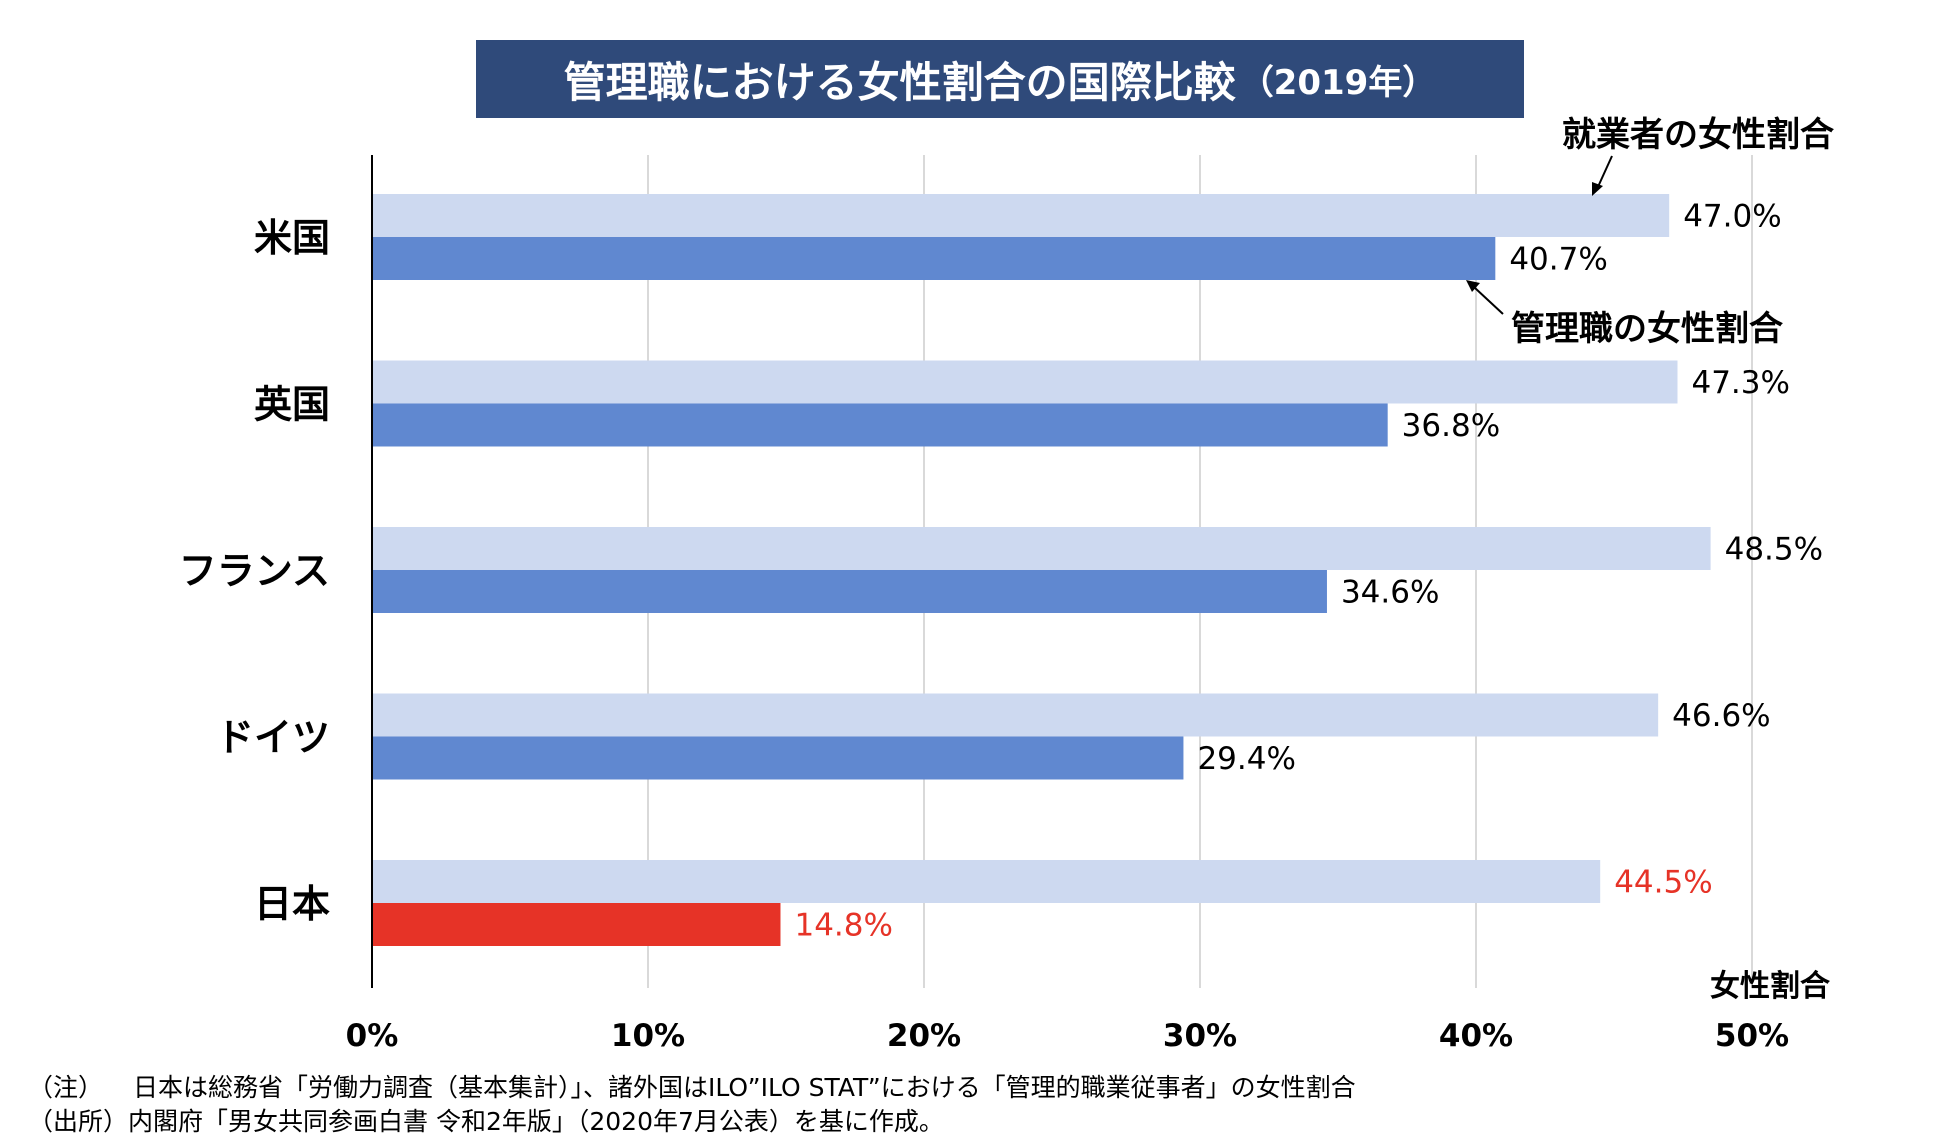  Describe the element at coordinates (292, 405) in the screenshot. I see `category-label: 英国` at that location.